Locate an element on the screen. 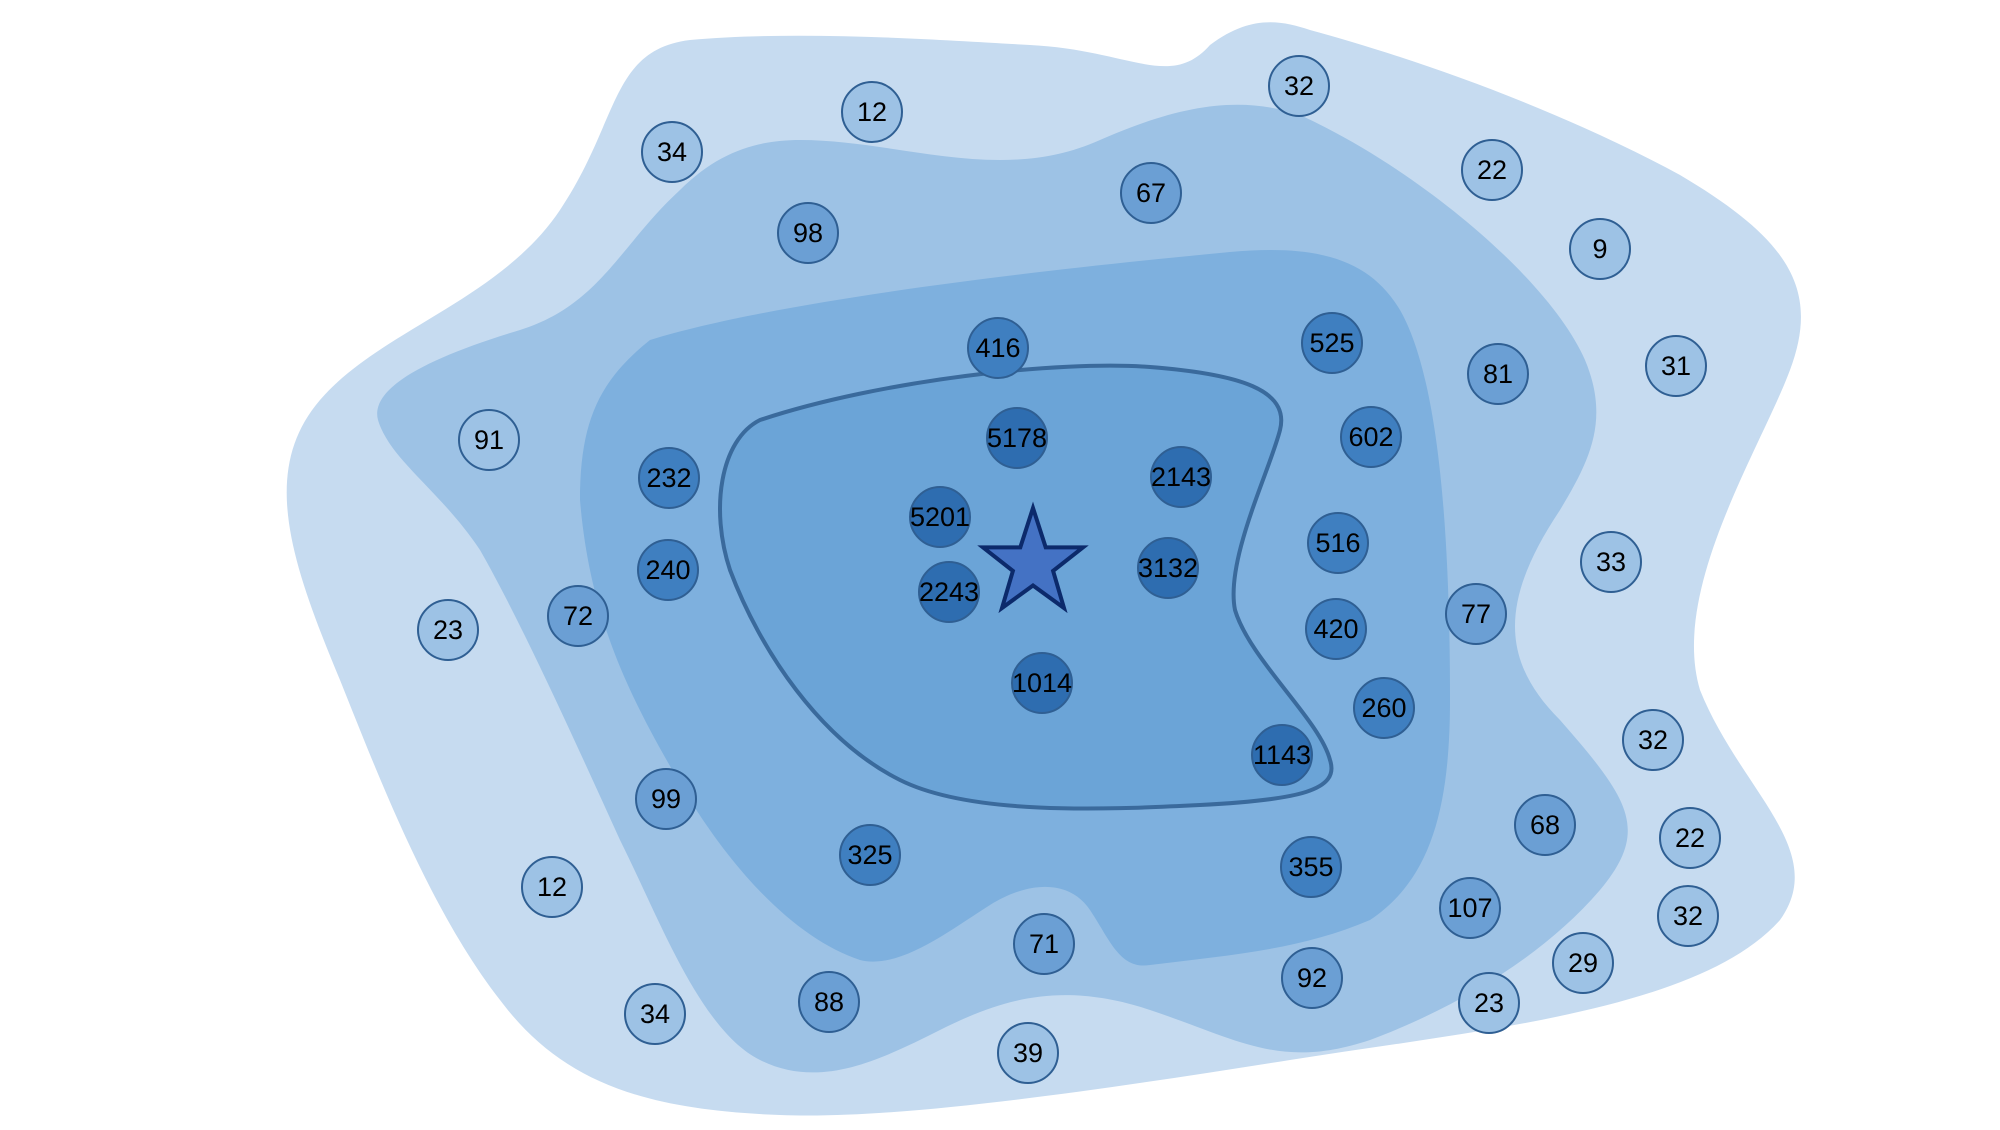 The width and height of the screenshot is (2000, 1130). node-label: 5178 is located at coordinates (1017, 438).